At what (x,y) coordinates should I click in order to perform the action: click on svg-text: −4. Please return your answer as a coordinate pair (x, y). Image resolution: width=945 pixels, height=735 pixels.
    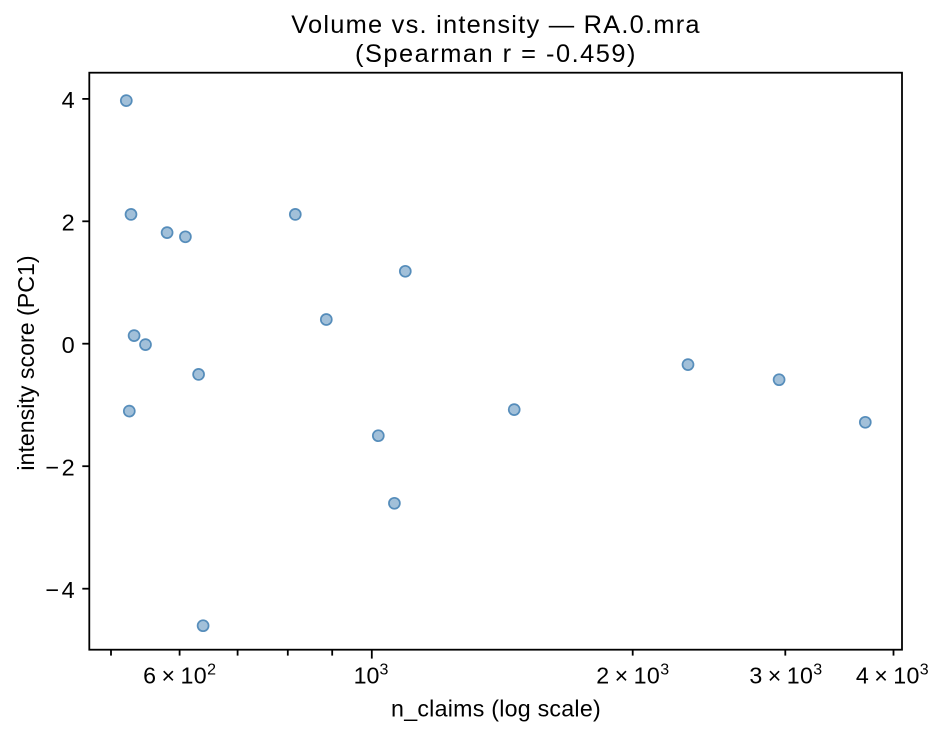
    Looking at the image, I should click on (61, 590).